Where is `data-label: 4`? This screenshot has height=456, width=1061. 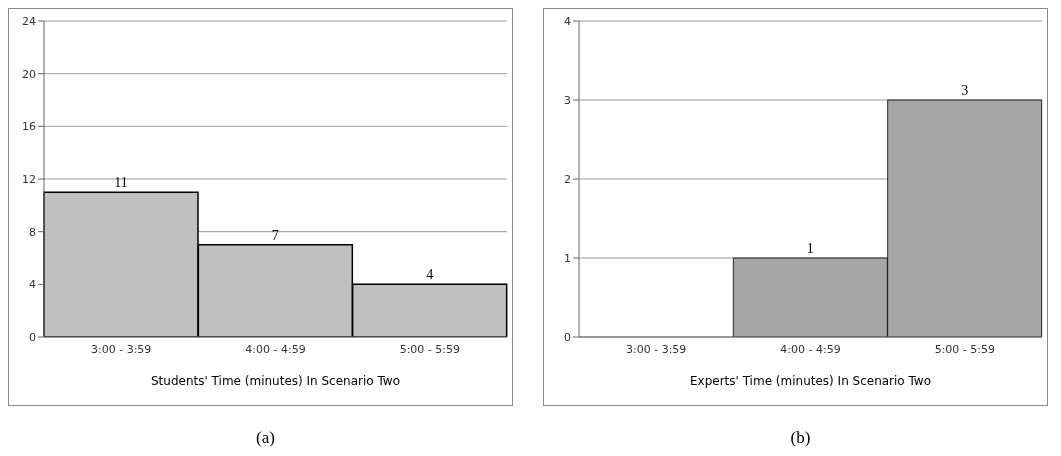 data-label: 4 is located at coordinates (430, 275).